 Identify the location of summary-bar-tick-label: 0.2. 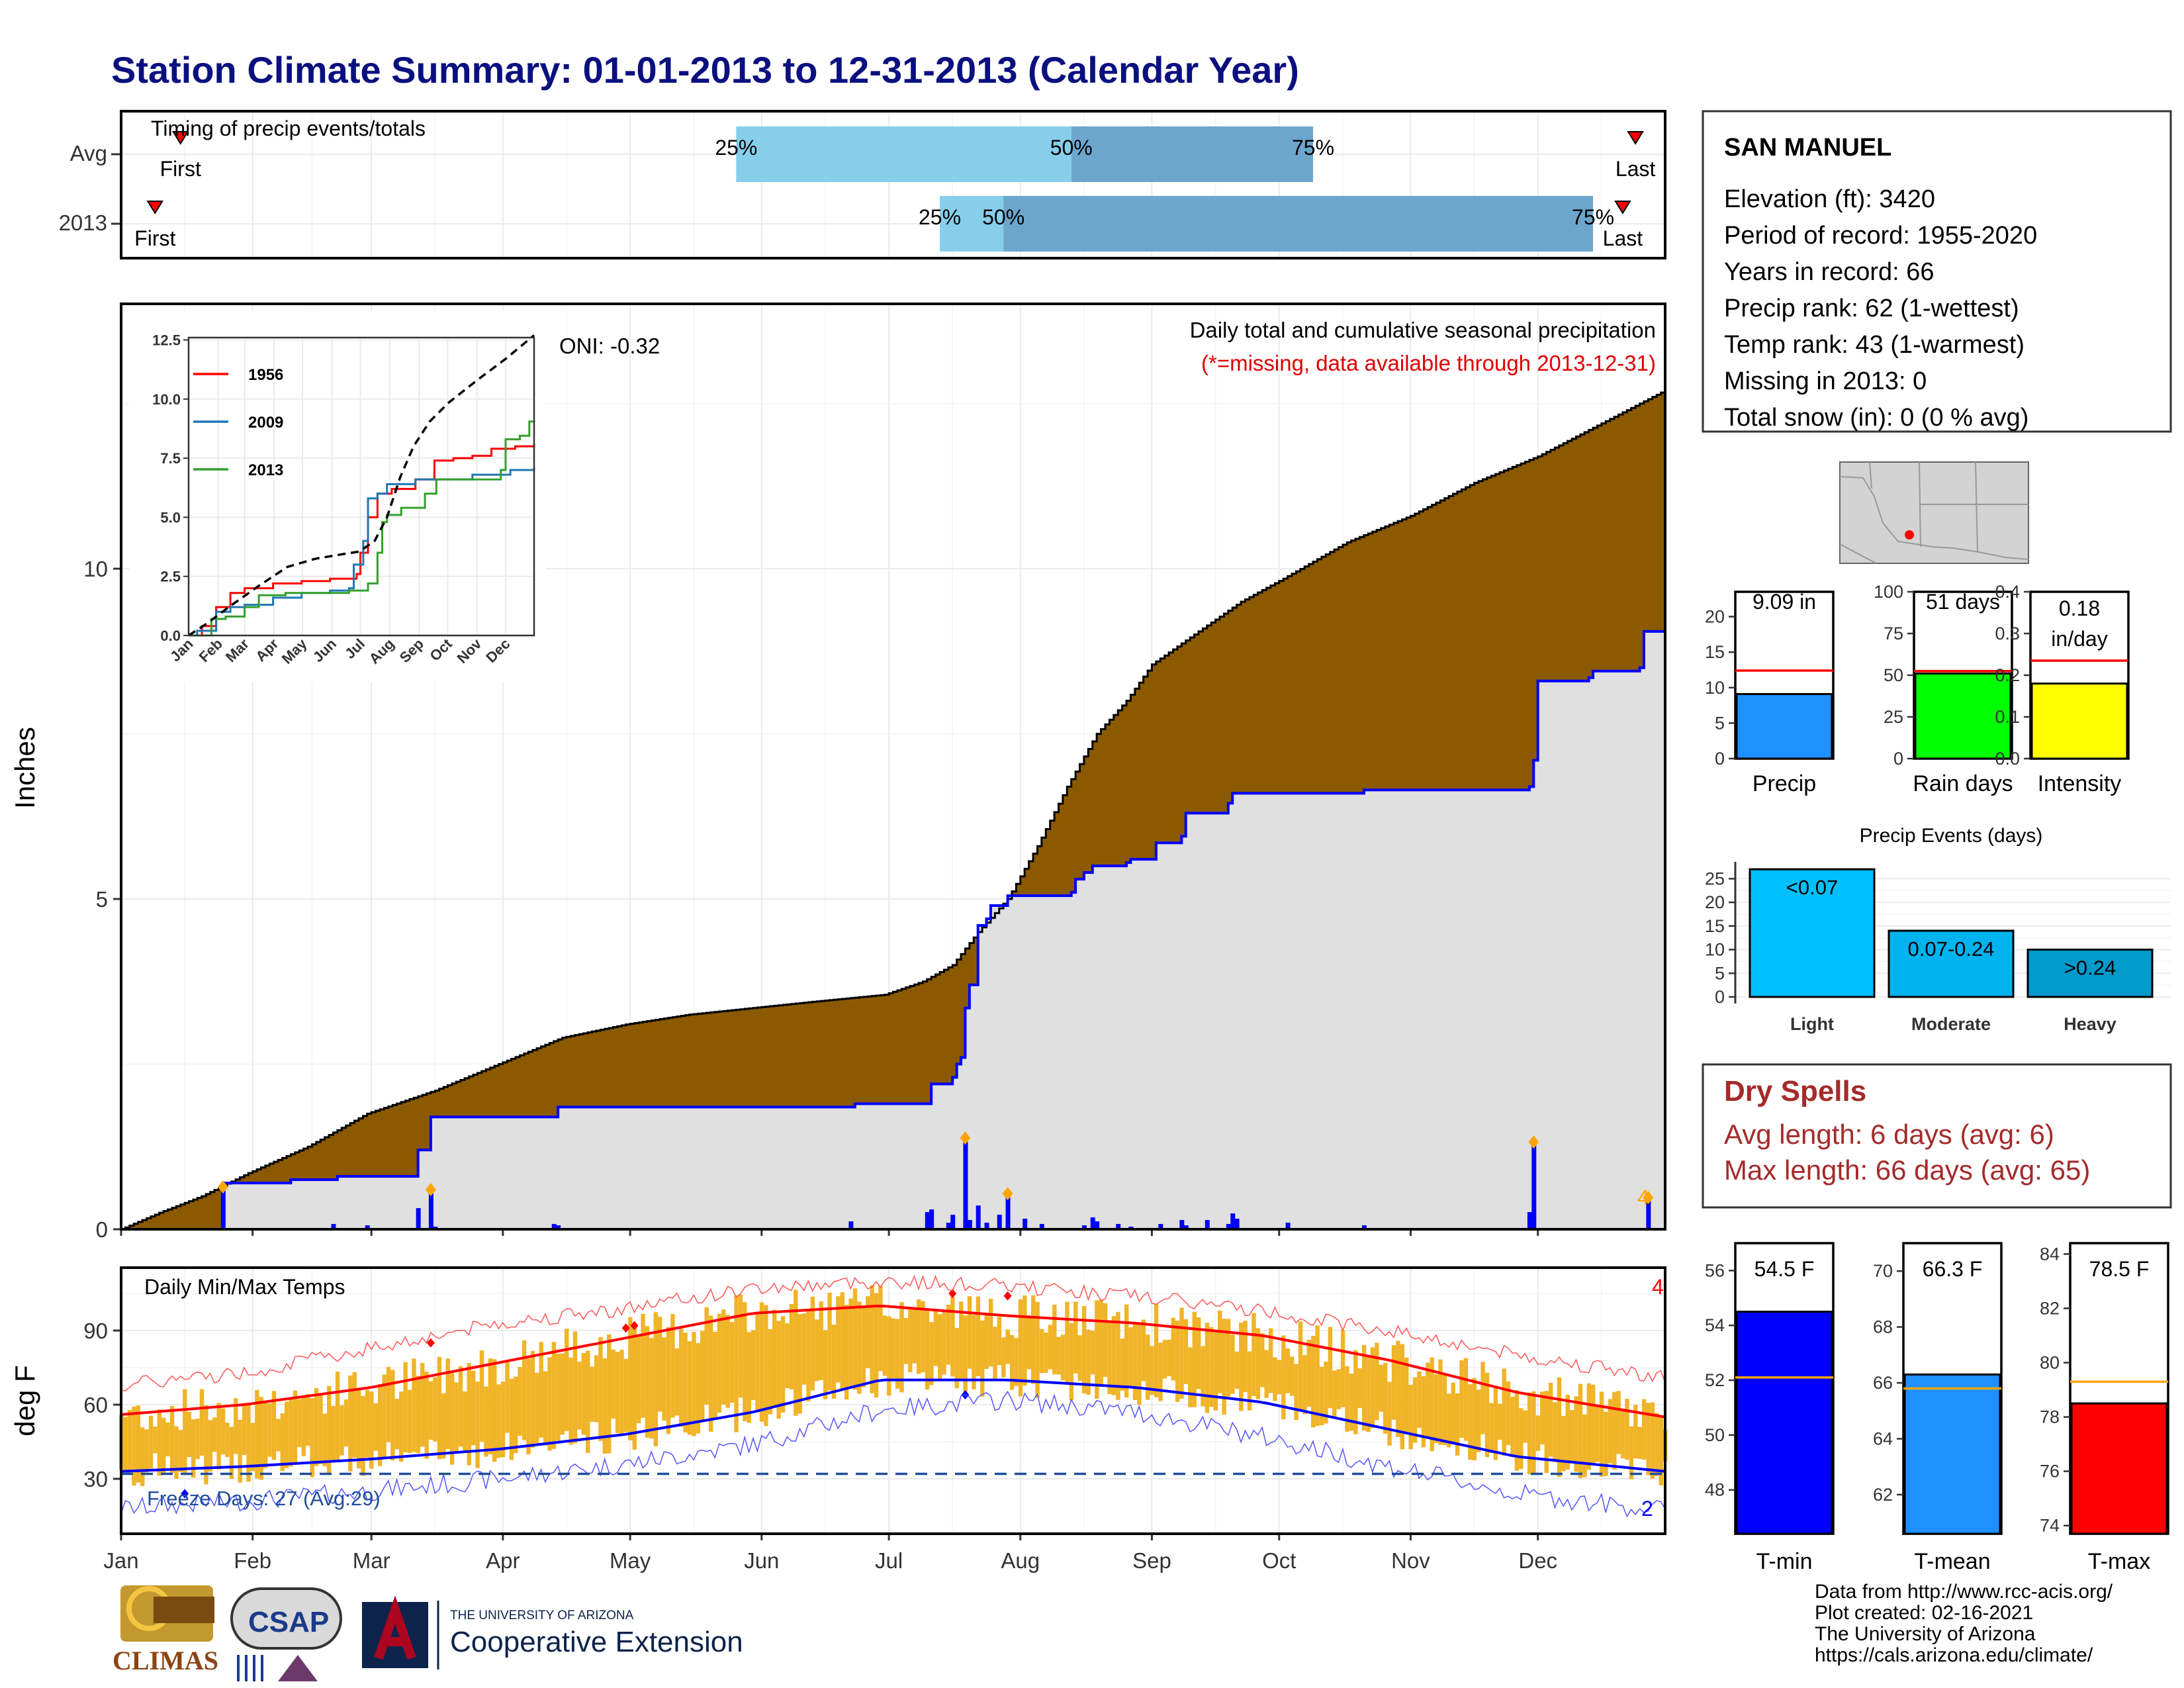
(2008, 675).